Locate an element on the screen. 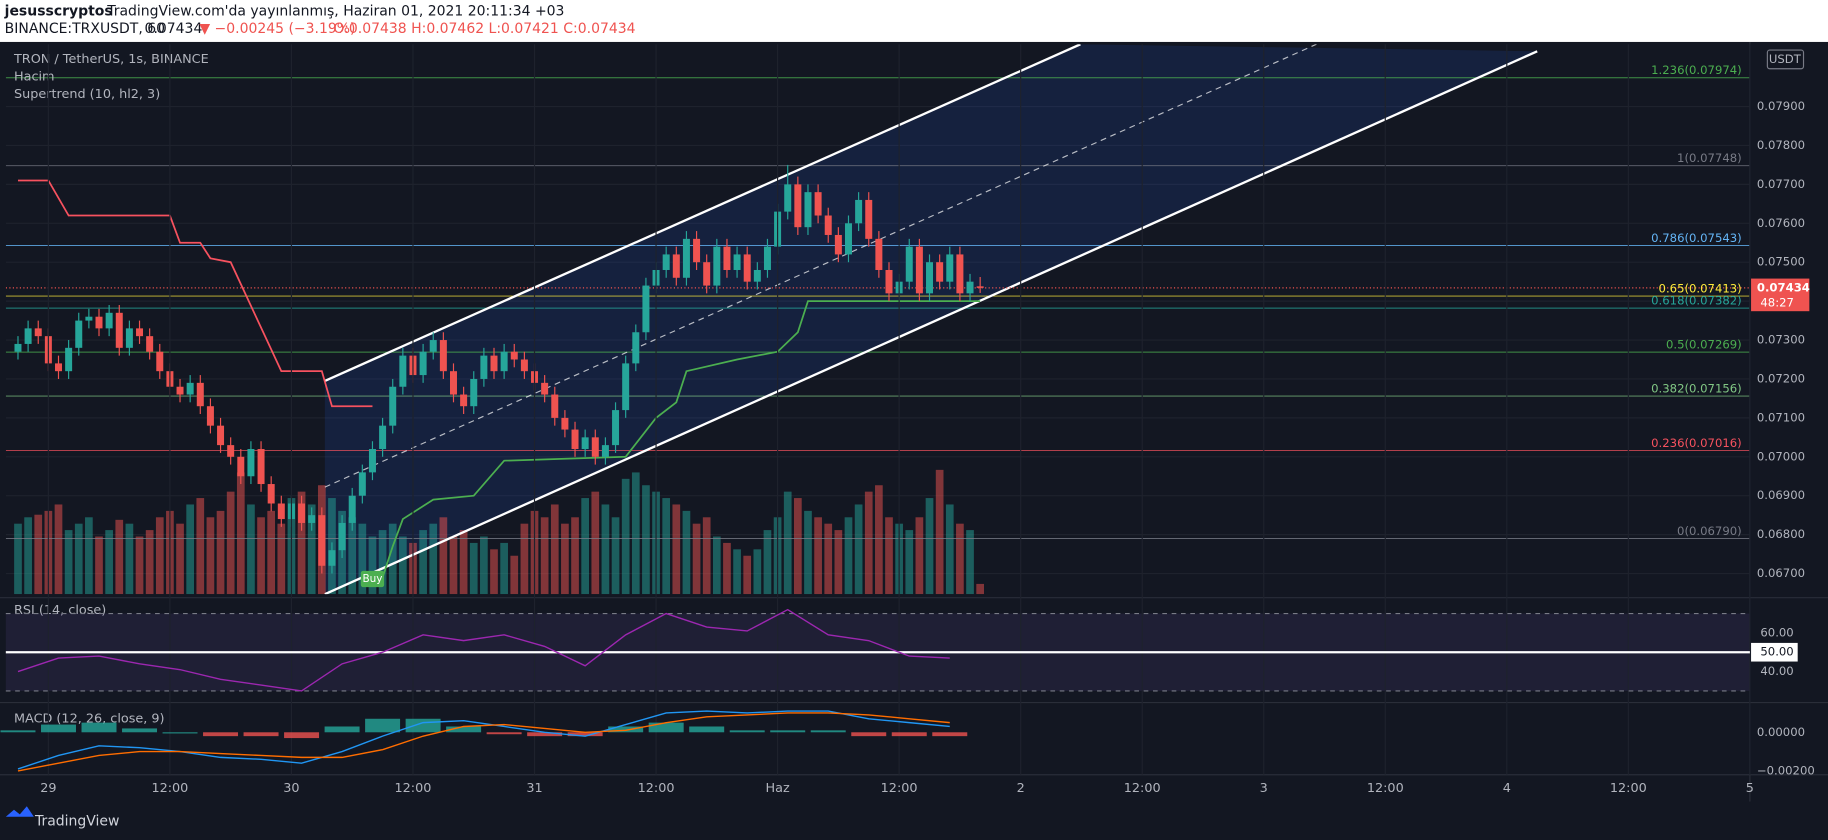 The image size is (1828, 840). header-bar is located at coordinates (914, 21).